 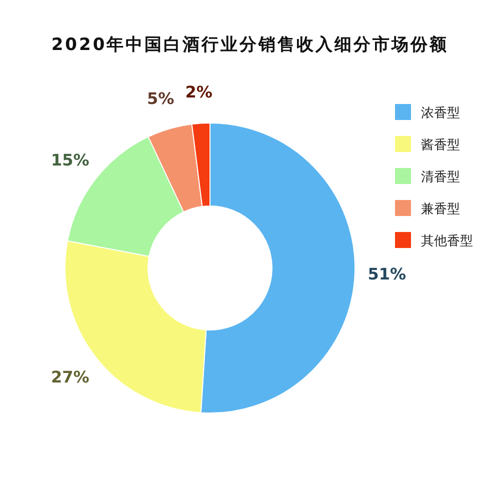 I want to click on legend-label: 清香型, so click(x=440, y=177).